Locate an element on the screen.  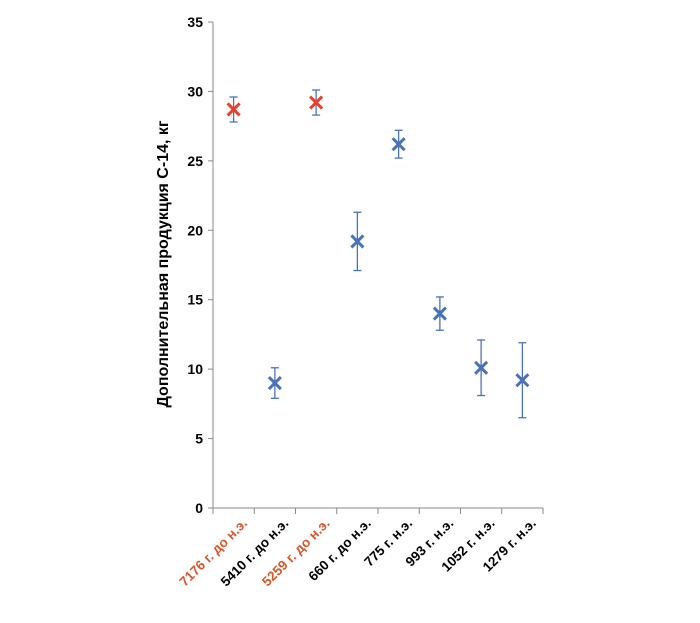
y-tick-label: 25 is located at coordinates (195, 161).